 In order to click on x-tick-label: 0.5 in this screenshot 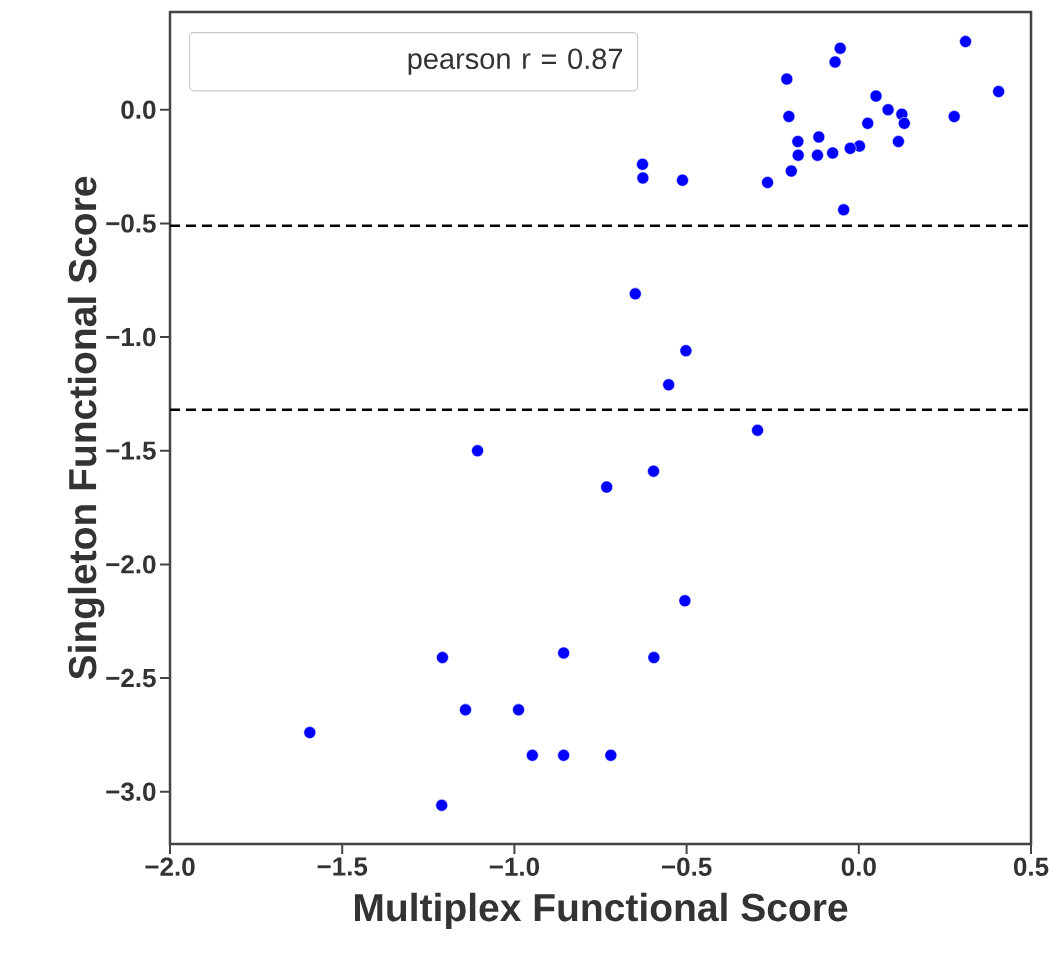, I will do `click(1031, 866)`.